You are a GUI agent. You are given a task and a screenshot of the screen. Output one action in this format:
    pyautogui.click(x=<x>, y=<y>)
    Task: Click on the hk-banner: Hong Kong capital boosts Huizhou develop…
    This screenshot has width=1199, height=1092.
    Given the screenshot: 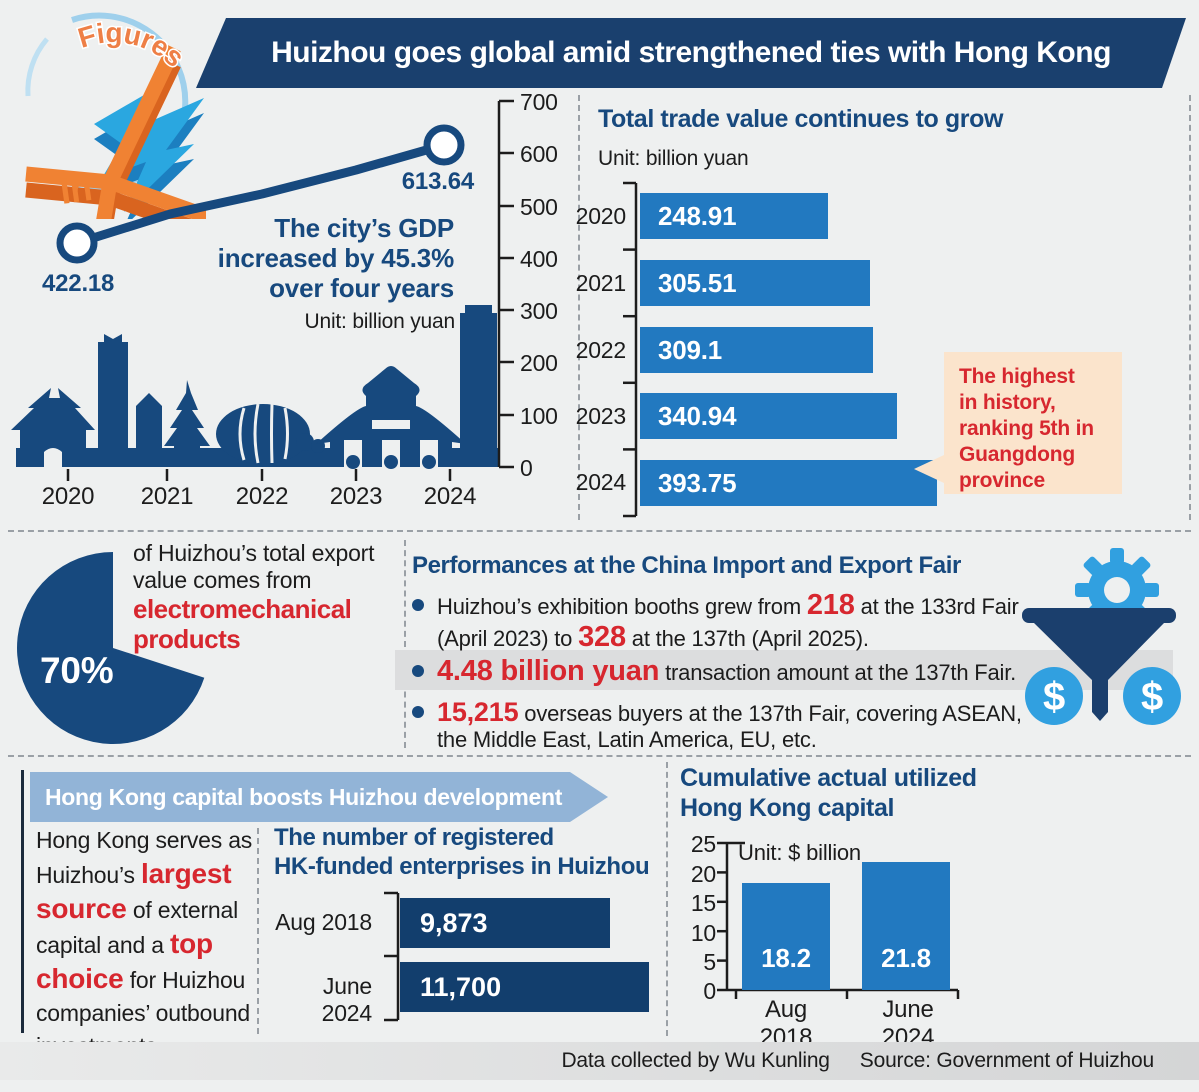 What is the action you would take?
    pyautogui.click(x=319, y=797)
    